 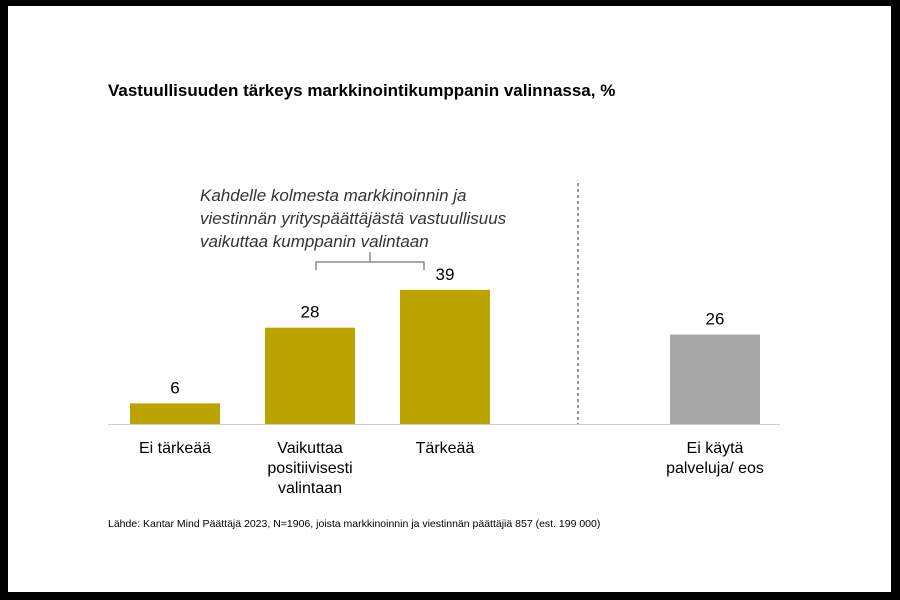 What do you see at coordinates (310, 312) in the screenshot?
I see `data-label: 28` at bounding box center [310, 312].